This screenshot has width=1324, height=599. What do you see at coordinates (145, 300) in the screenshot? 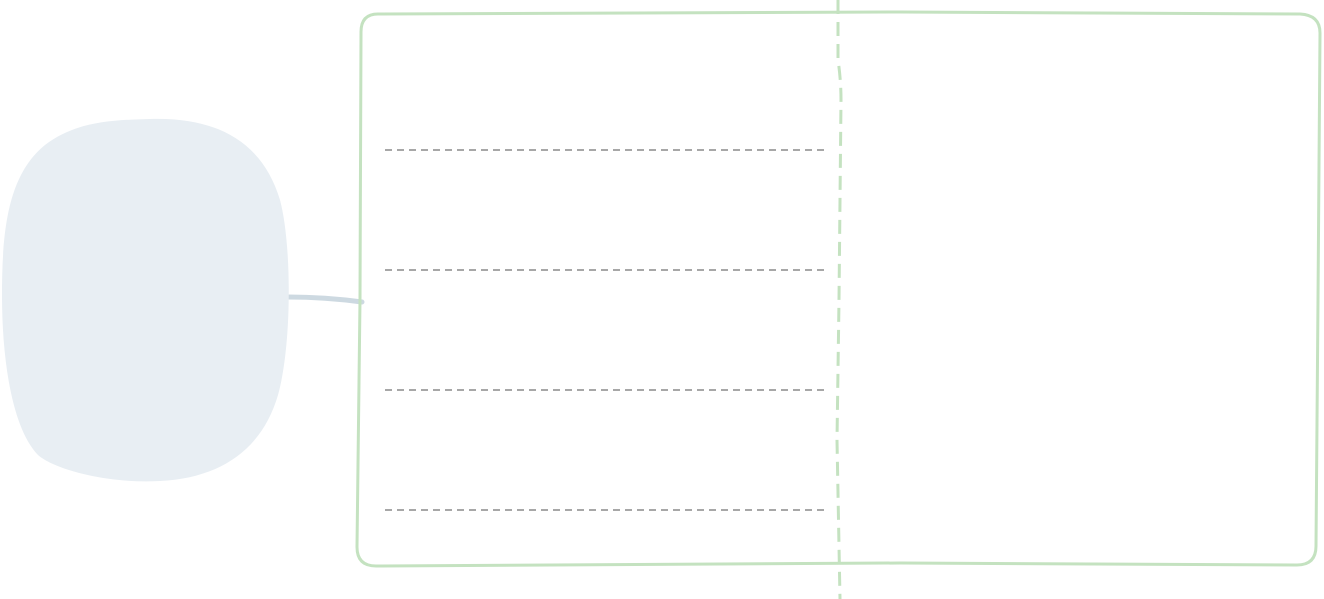
I see `blob-node` at bounding box center [145, 300].